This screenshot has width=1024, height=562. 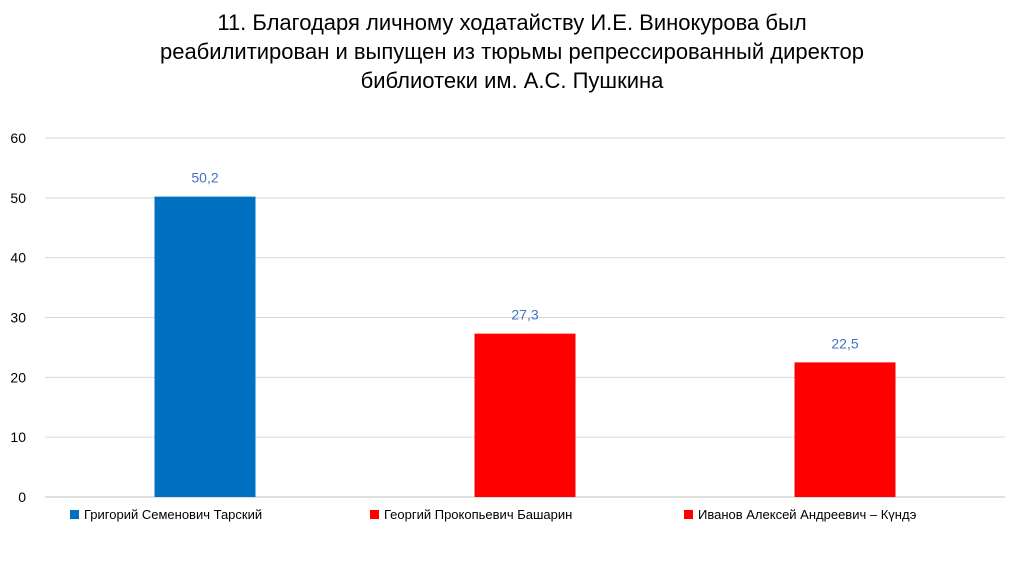 I want to click on y-tick-label: 60, so click(x=18, y=138).